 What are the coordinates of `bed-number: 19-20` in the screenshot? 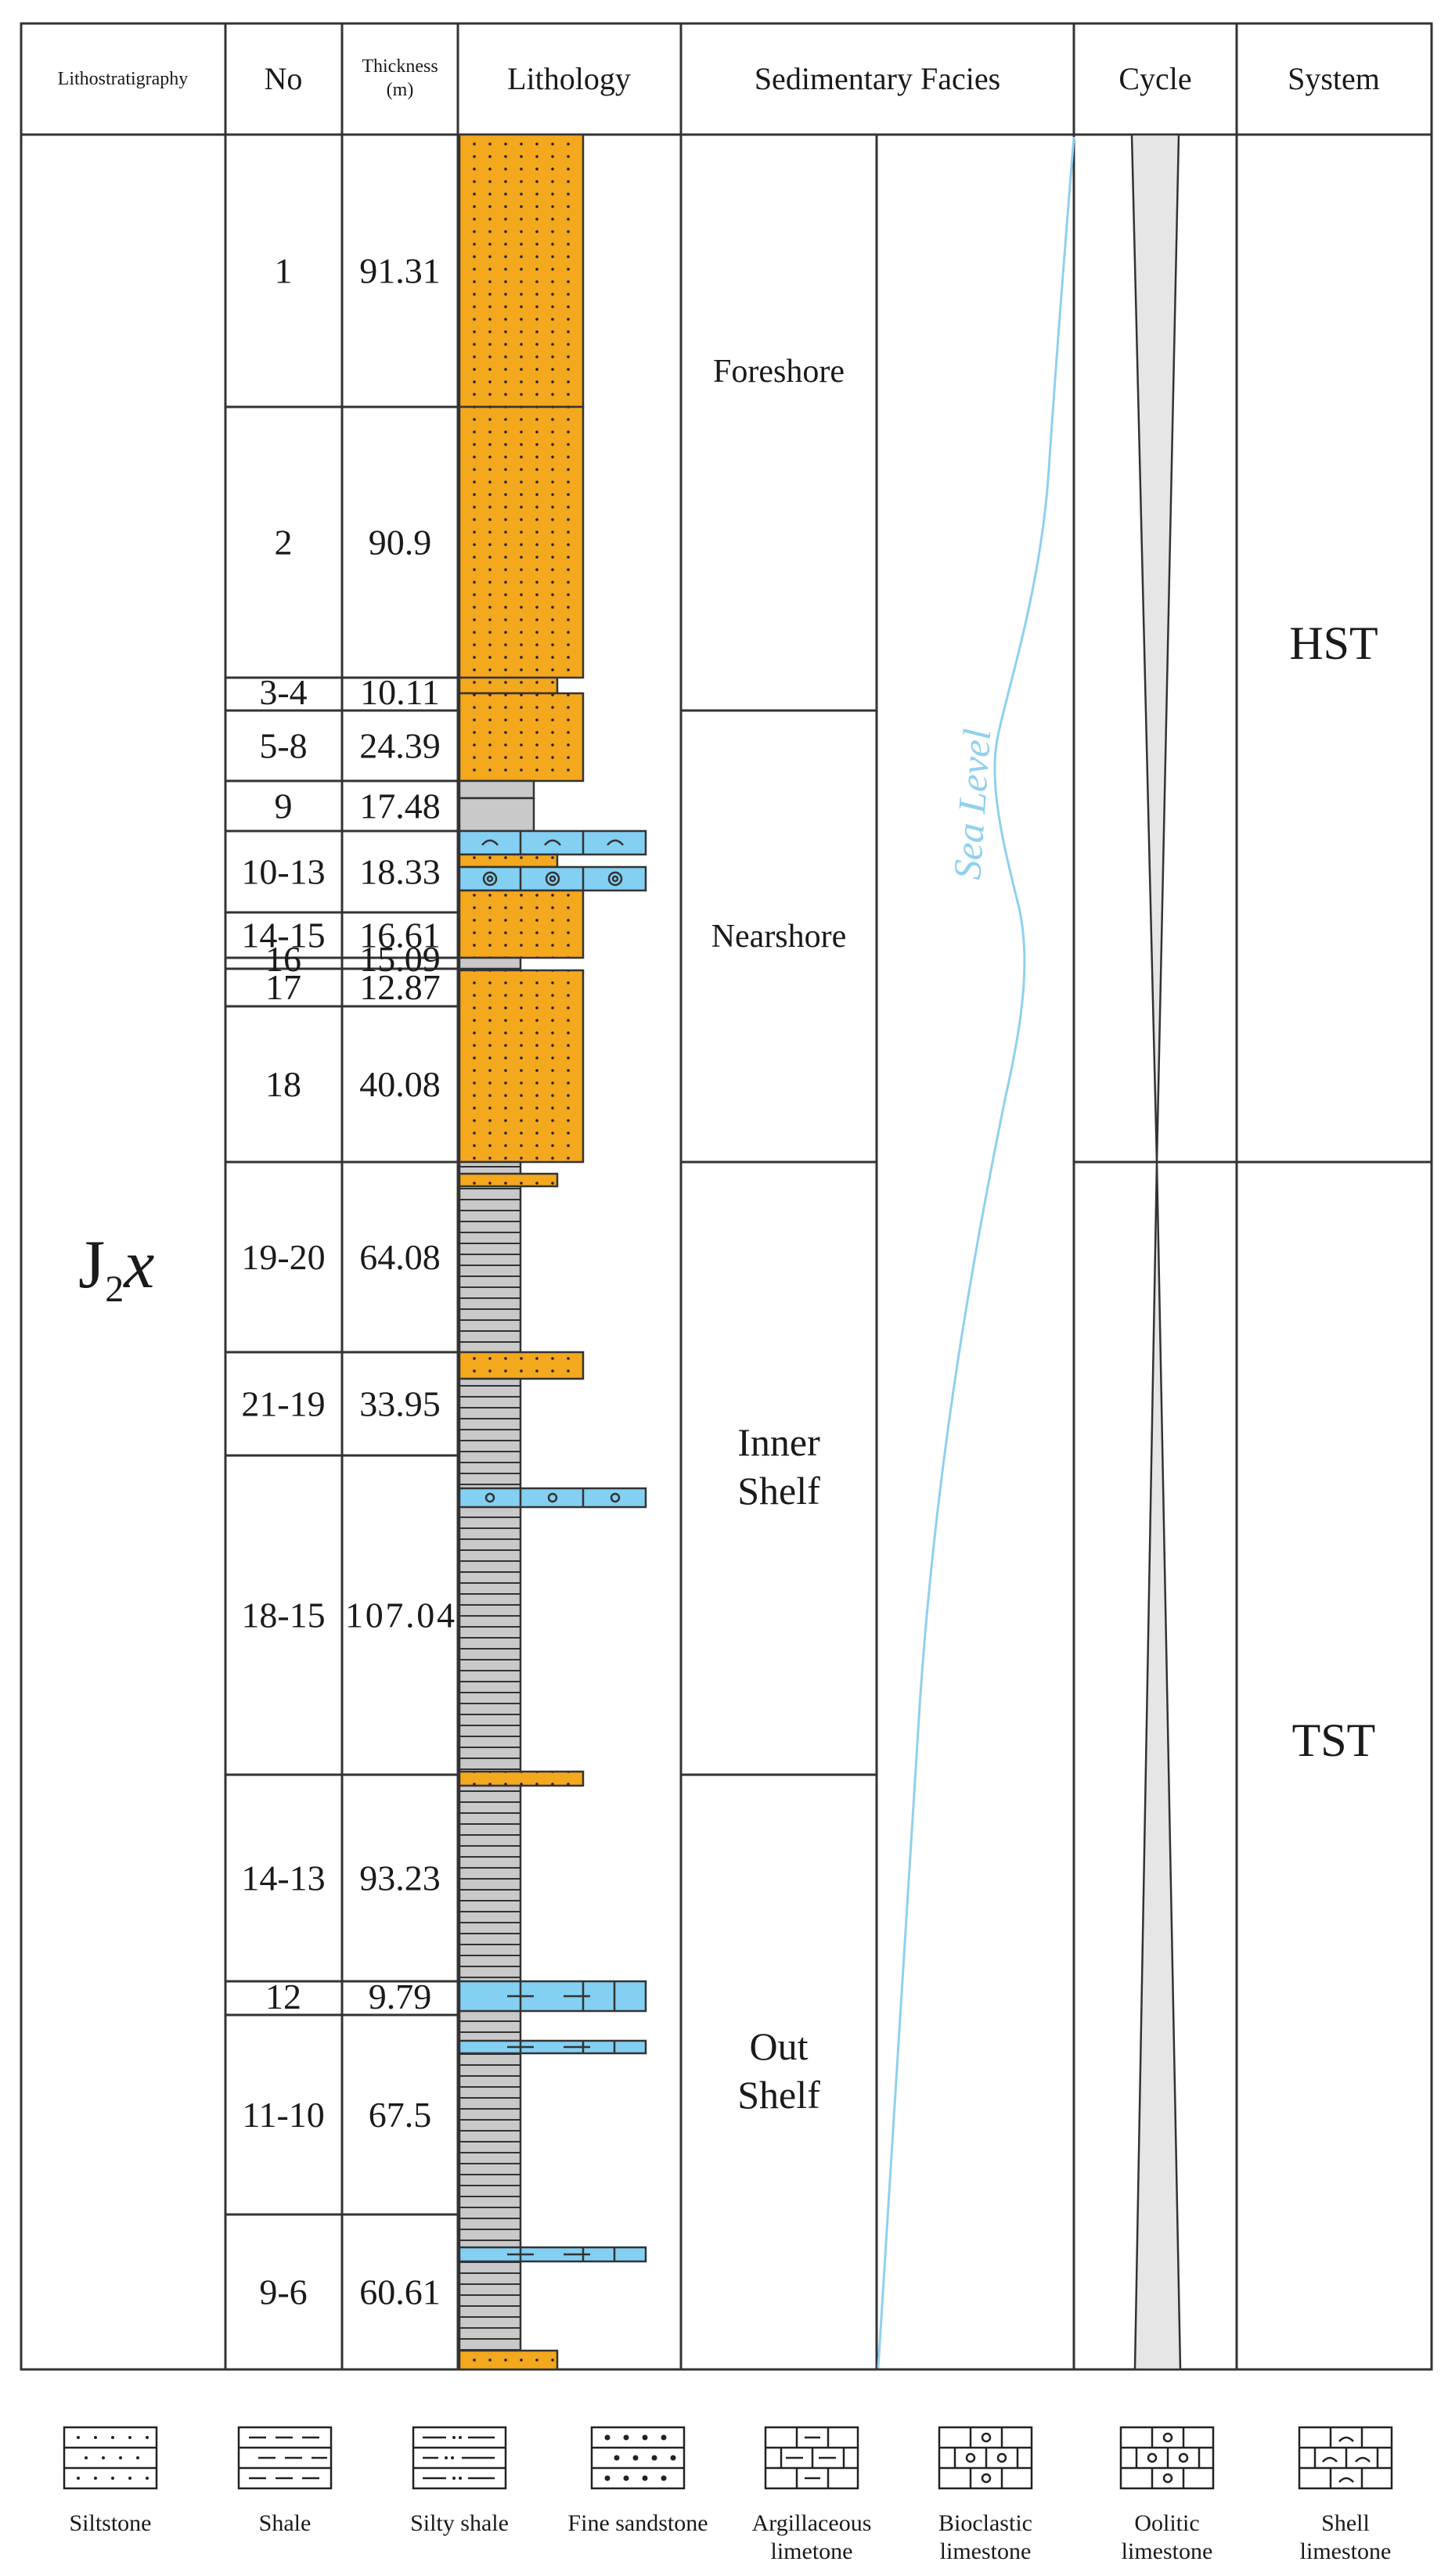 It's located at (283, 1257).